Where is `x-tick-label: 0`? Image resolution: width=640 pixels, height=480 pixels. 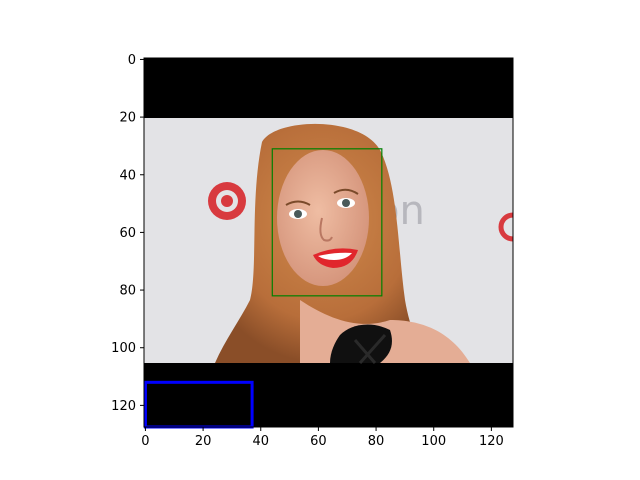
x-tick-label: 0 is located at coordinates (145, 441).